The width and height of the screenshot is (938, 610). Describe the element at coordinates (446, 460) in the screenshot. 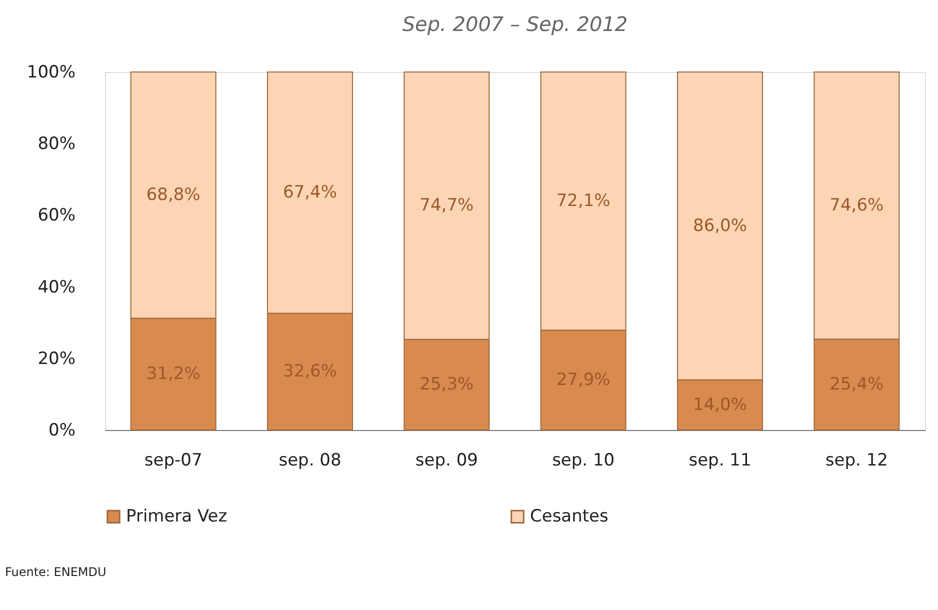

I see `x-tick-label: sep. 09` at that location.